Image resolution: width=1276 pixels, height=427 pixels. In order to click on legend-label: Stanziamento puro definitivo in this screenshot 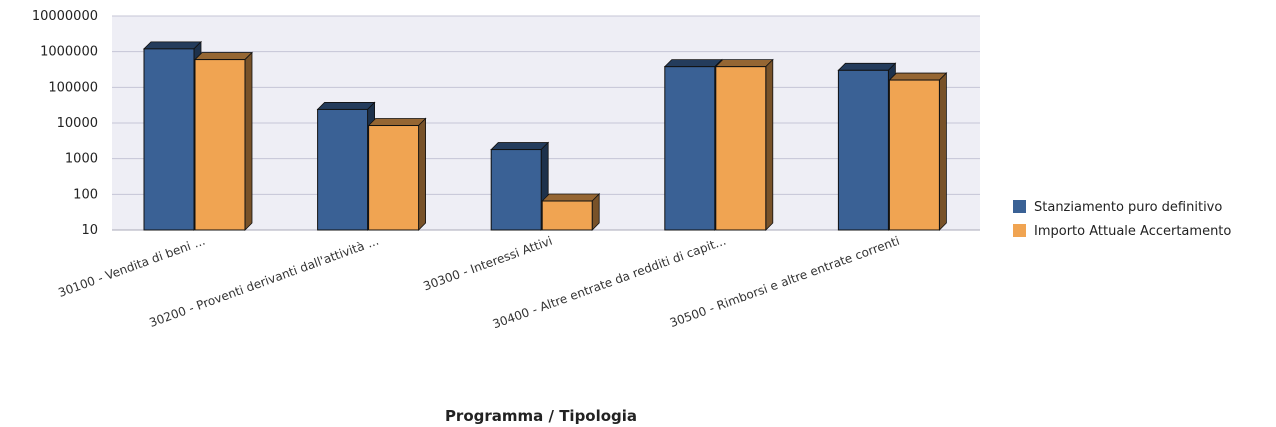, I will do `click(1128, 207)`.